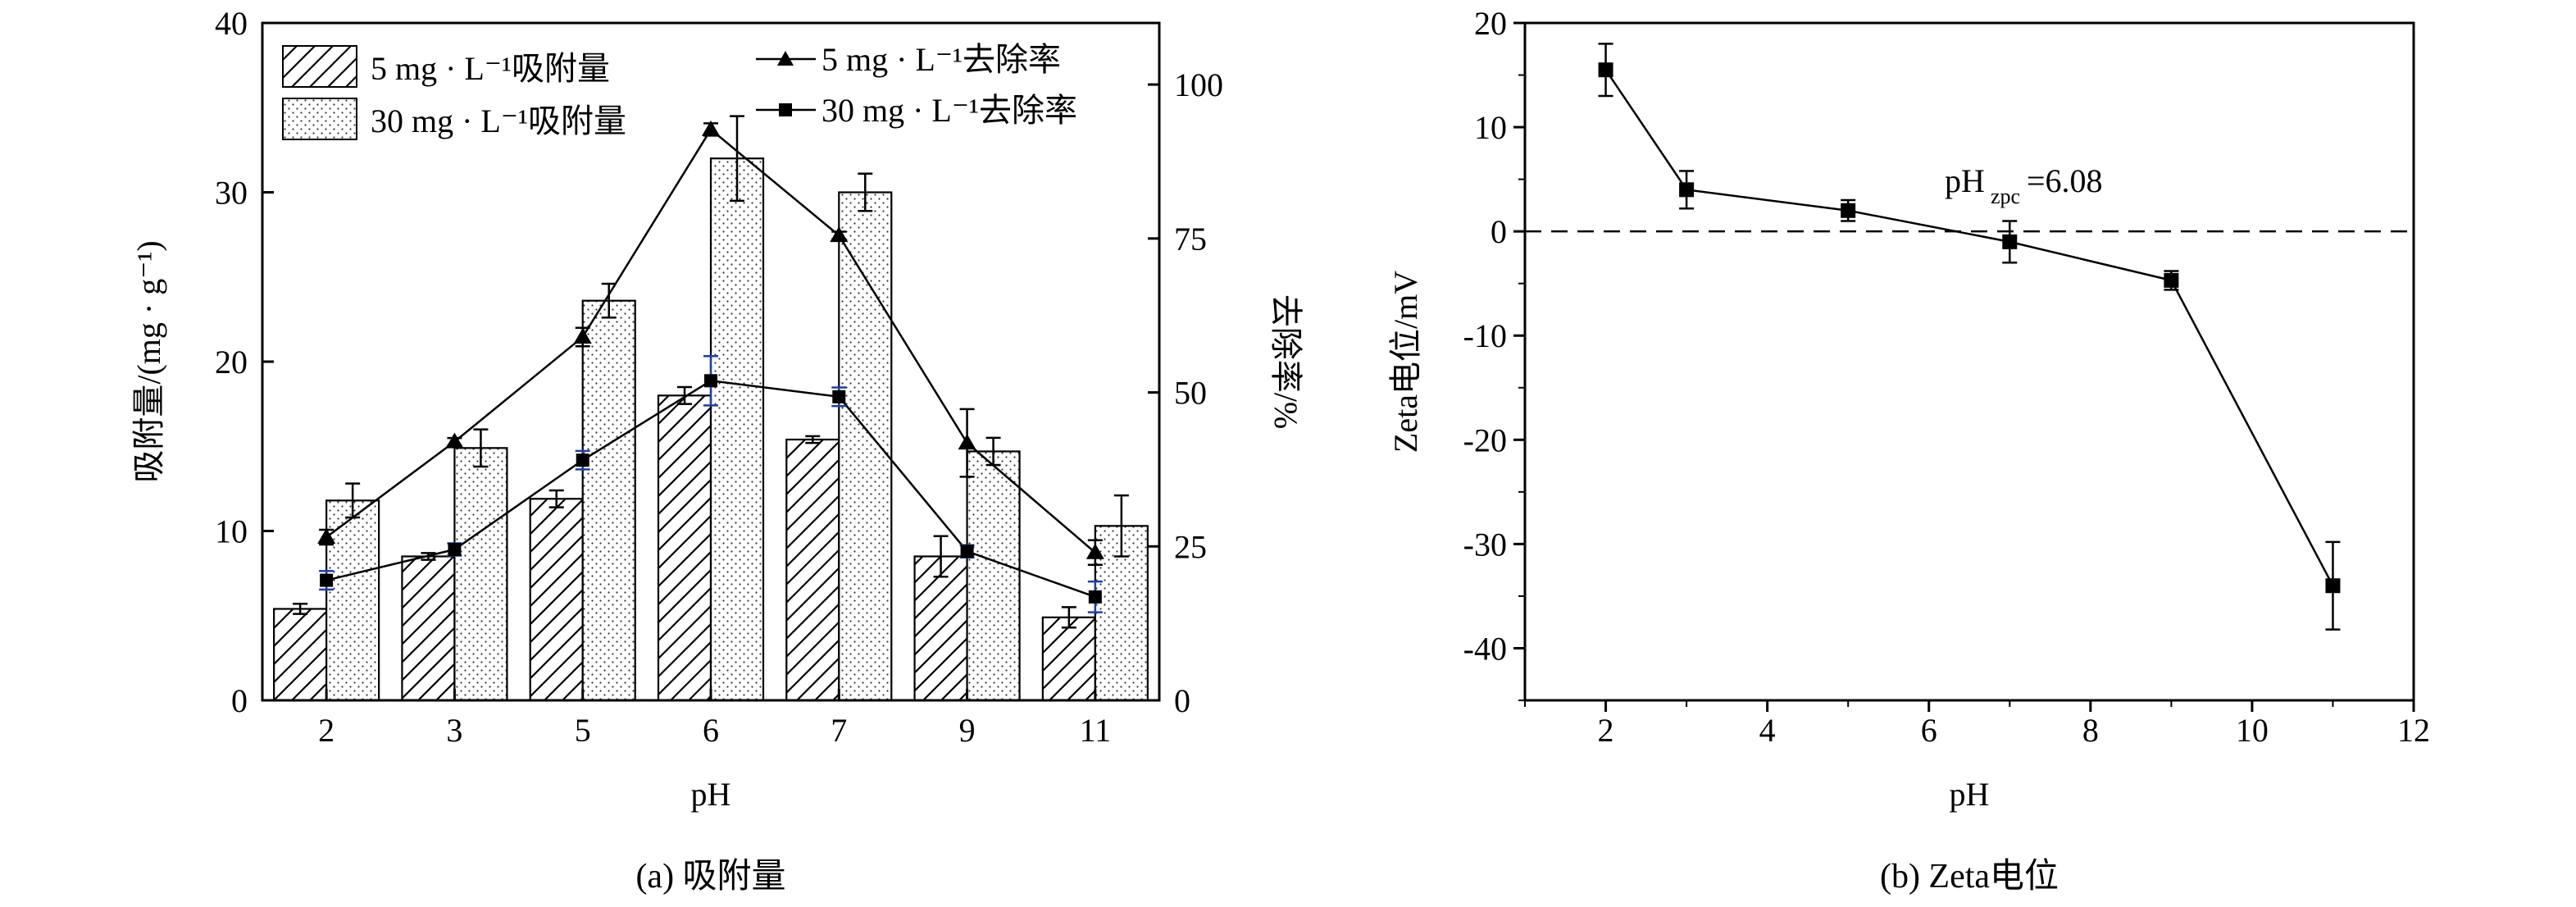  Describe the element at coordinates (499, 121) in the screenshot. I see `legend-label: 30 mg · L⁻¹吸附量` at that location.